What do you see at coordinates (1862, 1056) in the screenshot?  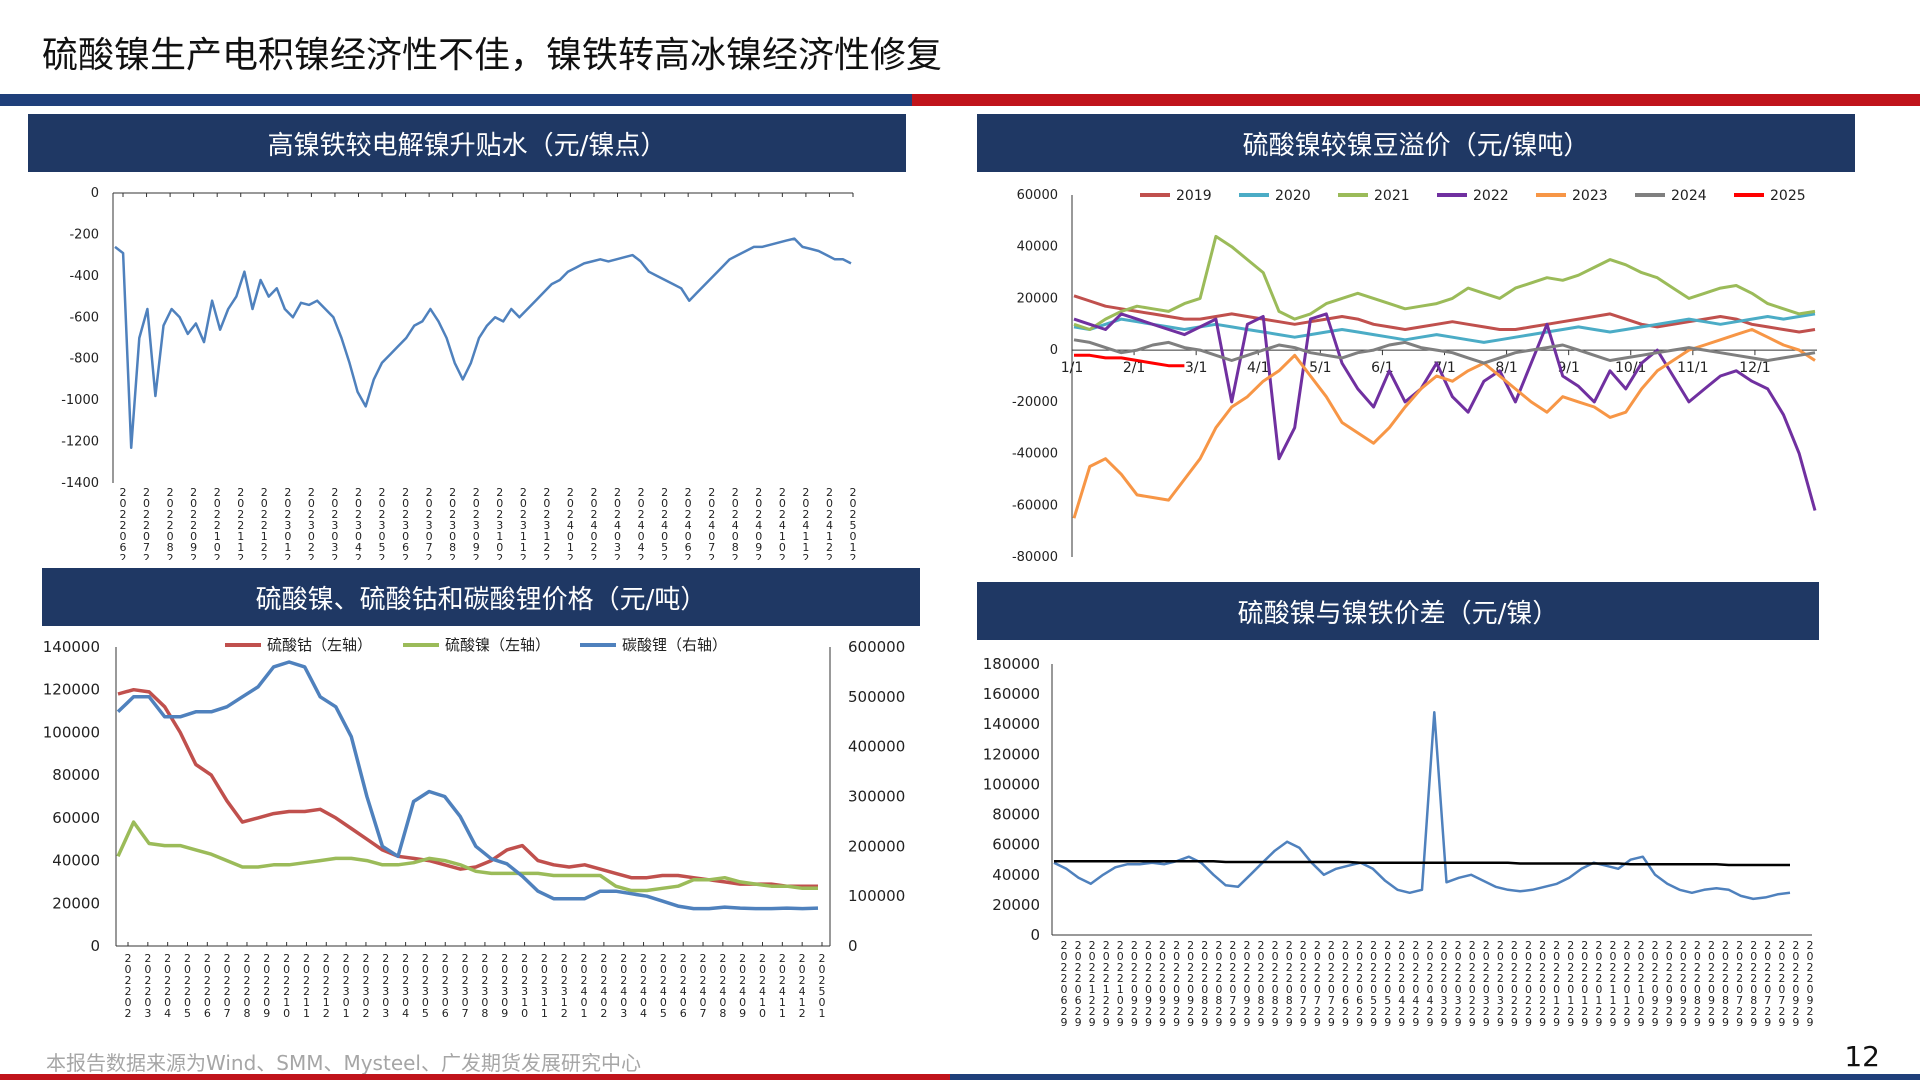 I see `page-number: 12` at bounding box center [1862, 1056].